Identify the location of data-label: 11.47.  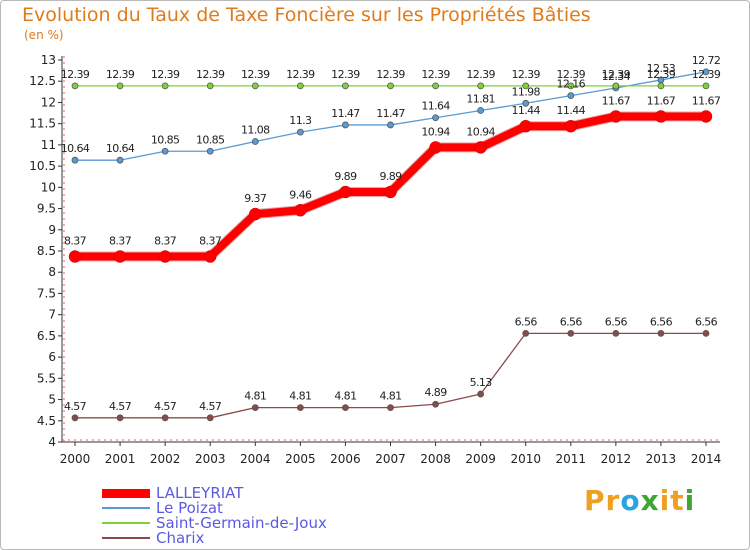
(345, 113).